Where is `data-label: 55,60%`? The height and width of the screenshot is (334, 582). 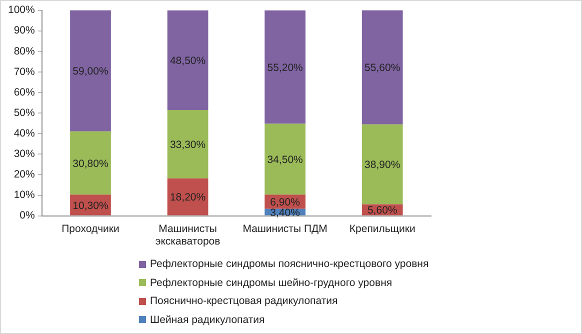 data-label: 55,60% is located at coordinates (382, 68).